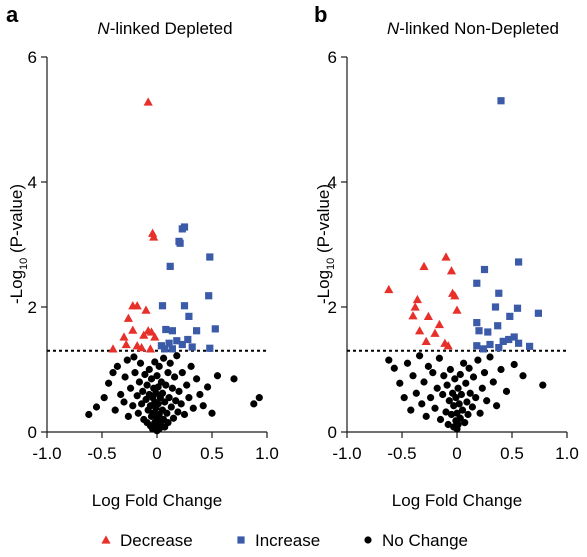 Image resolution: width=587 pixels, height=557 pixels. What do you see at coordinates (46, 453) in the screenshot?
I see `x-tick-label: -1.0` at bounding box center [46, 453].